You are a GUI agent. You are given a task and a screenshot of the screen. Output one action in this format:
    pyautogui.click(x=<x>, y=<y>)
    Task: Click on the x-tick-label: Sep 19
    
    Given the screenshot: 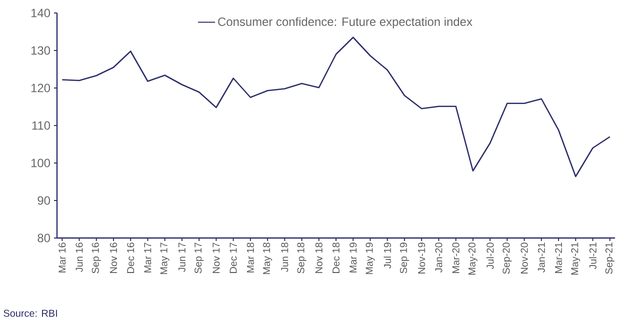 What is the action you would take?
    pyautogui.click(x=404, y=258)
    